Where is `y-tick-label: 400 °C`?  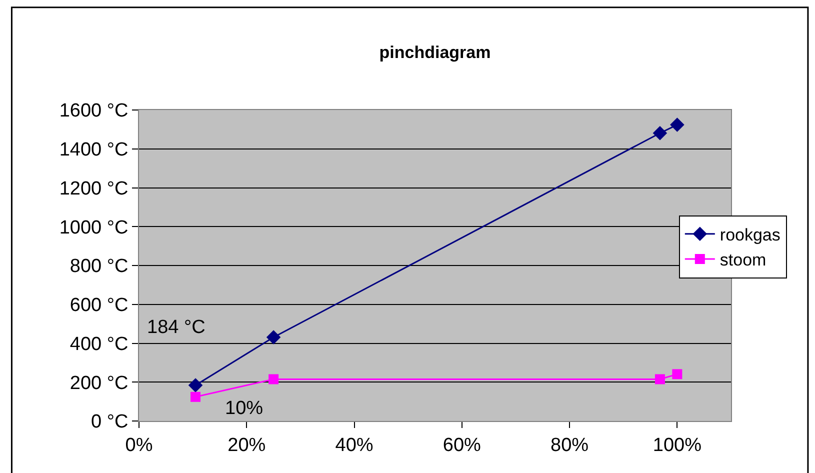 y-tick-label: 400 °C is located at coordinates (99, 344).